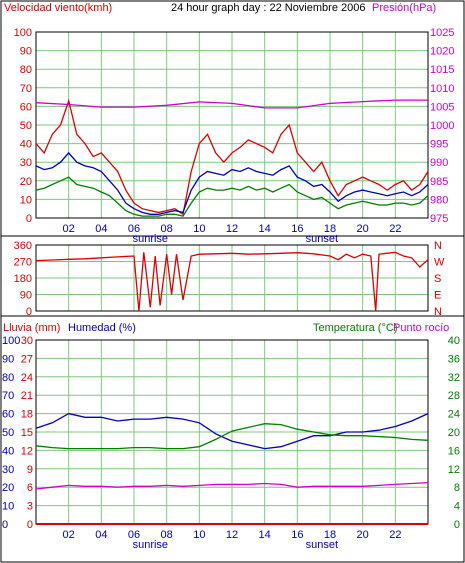 The image size is (465, 563). I want to click on y-tick-label-wind: 80, so click(26, 70).